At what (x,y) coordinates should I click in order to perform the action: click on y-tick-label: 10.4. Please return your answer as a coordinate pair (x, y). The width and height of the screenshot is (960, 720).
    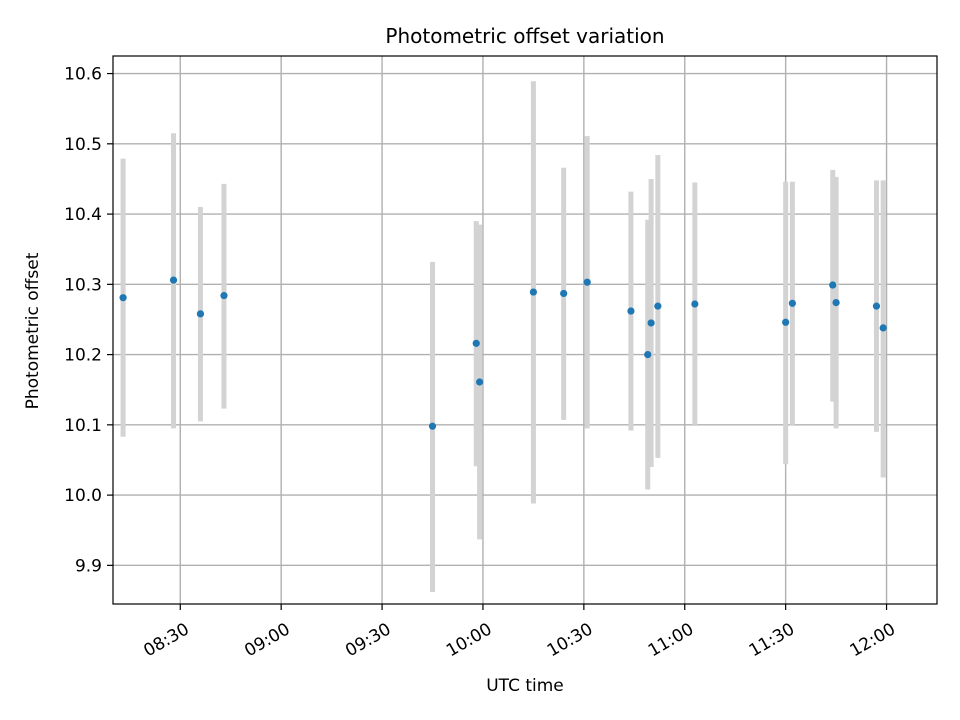
    Looking at the image, I should click on (83, 215).